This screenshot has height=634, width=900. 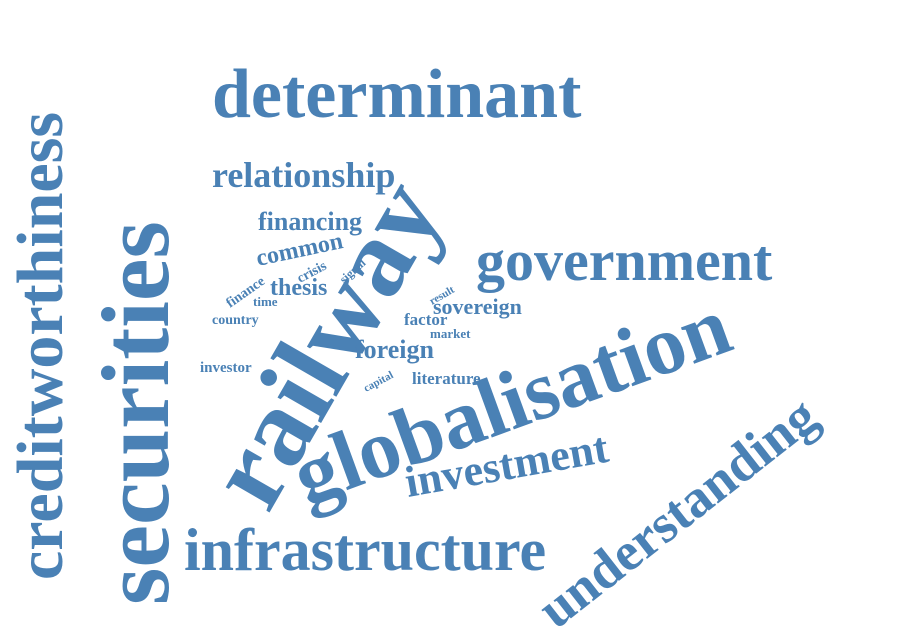 I want to click on word-country: country, so click(x=235, y=320).